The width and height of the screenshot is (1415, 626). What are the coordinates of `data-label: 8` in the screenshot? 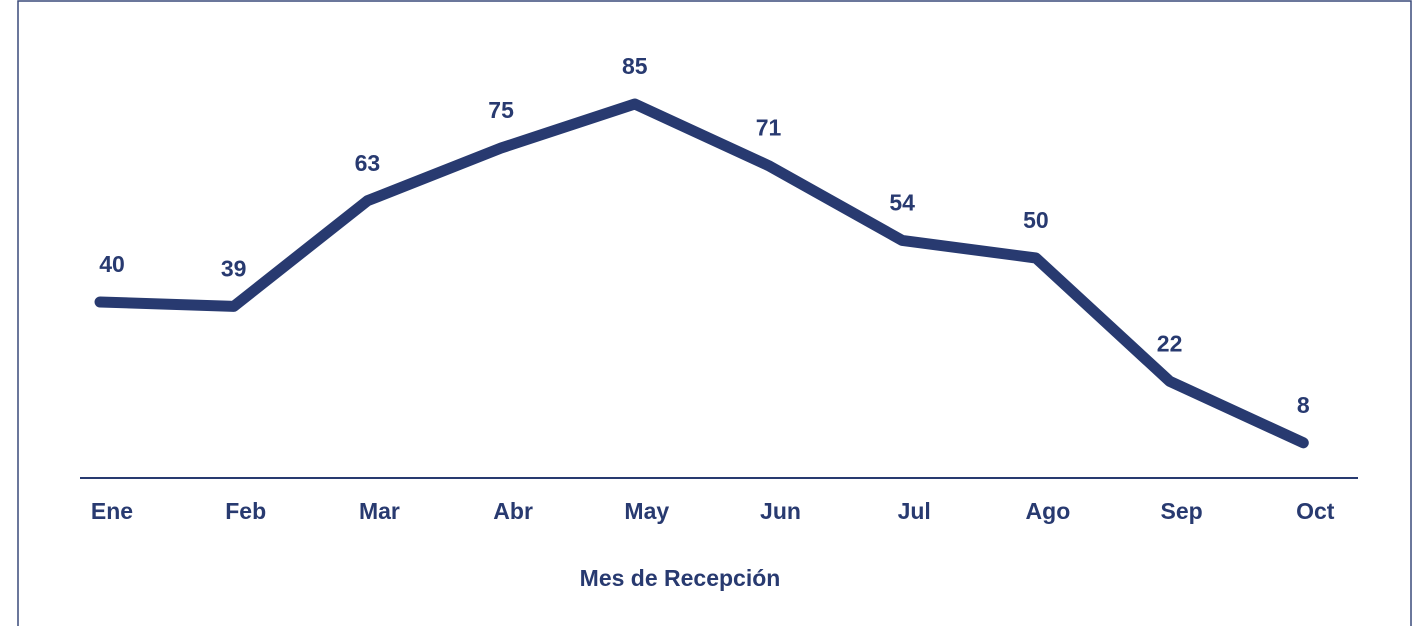 It's located at (1303, 405).